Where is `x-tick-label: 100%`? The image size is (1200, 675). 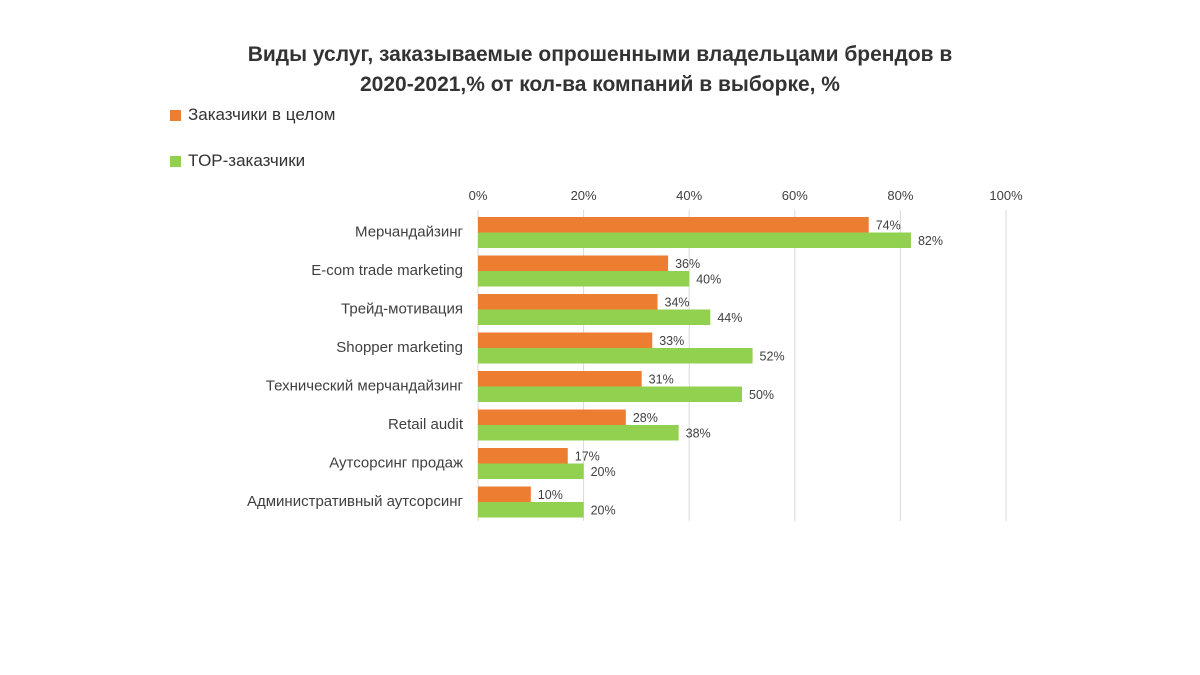 x-tick-label: 100% is located at coordinates (1006, 195).